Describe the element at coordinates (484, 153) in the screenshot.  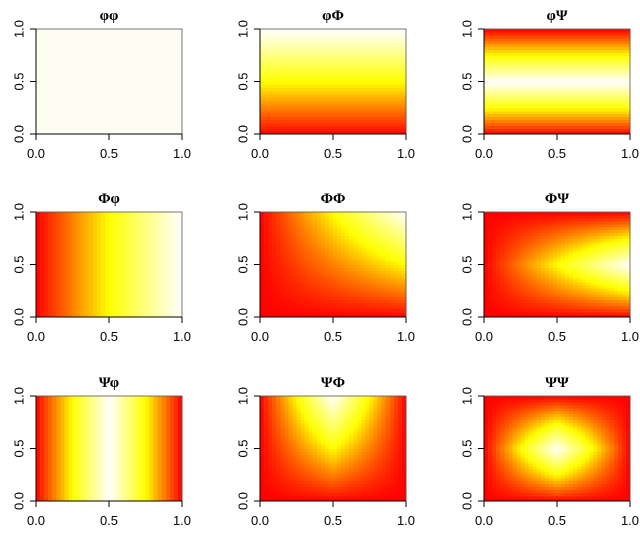
I see `x-tick-label: 0.0` at that location.